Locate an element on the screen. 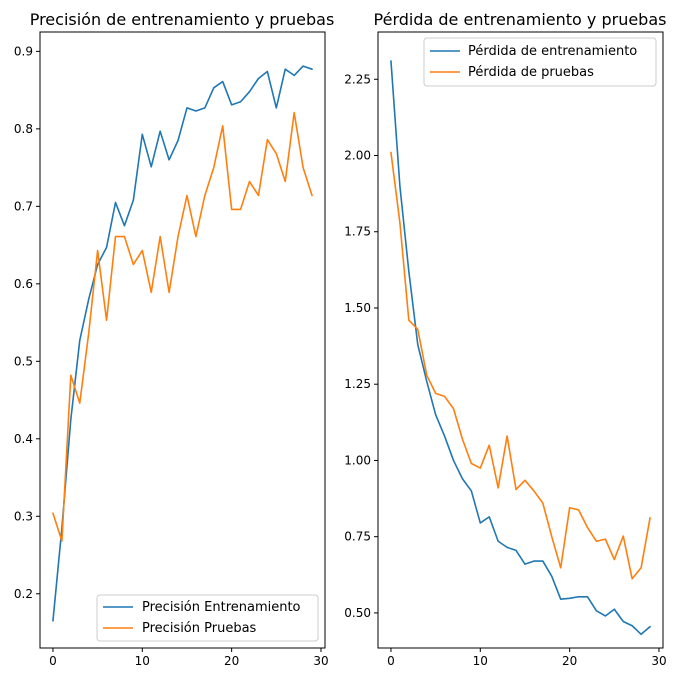  loss-y-tick-label: 1.00 is located at coordinates (357, 460).